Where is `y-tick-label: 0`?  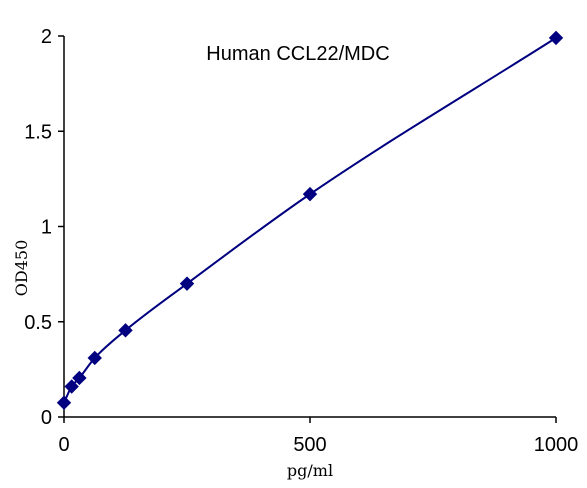 y-tick-label: 0 is located at coordinates (46, 418).